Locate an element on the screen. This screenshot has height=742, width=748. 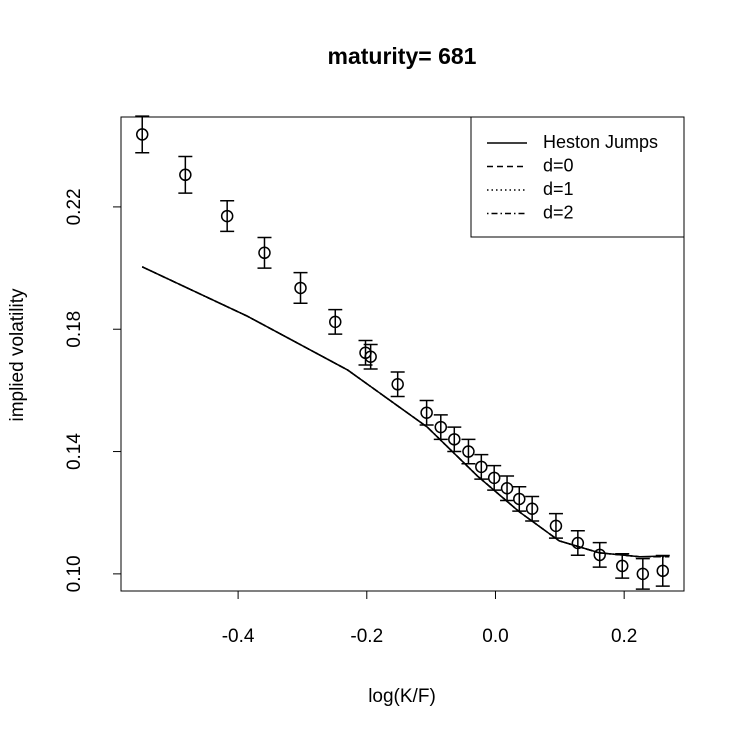
legend-label: d=1 is located at coordinates (558, 189).